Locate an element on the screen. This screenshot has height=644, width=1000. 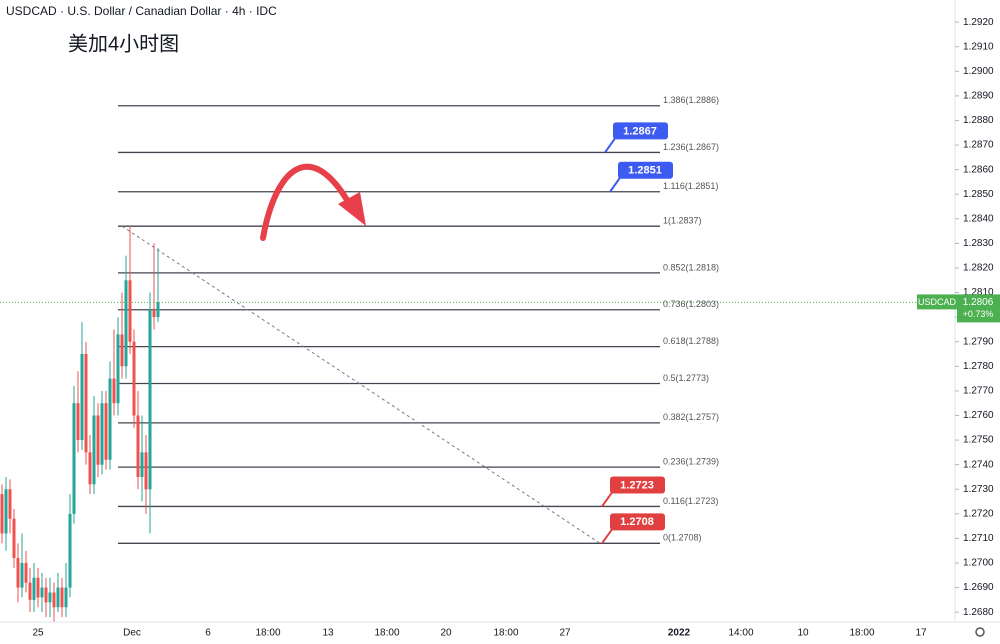
marker-value: 1.2867 is located at coordinates (640, 131).